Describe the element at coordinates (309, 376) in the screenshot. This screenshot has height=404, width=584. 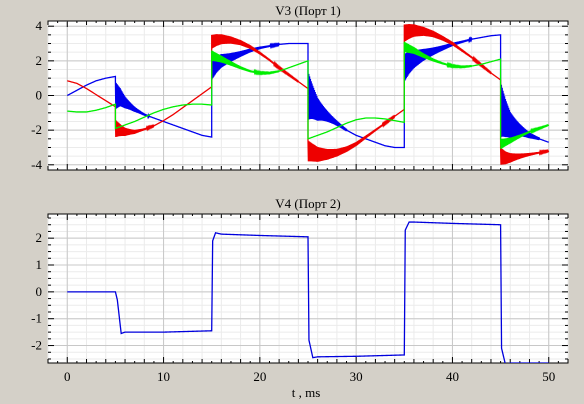
I see `chart-v4-x-tick-labels: 0 10 20 30 40 50` at that location.